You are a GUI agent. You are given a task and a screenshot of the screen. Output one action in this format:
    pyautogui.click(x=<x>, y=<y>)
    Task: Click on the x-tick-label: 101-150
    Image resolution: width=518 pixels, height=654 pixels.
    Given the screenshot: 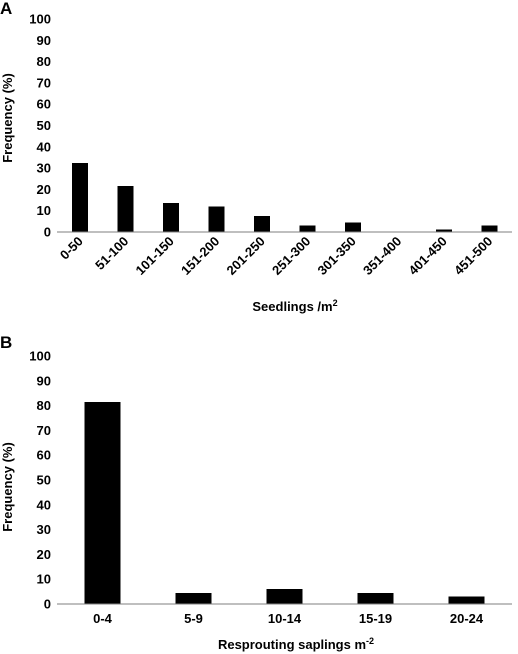 What is the action you would take?
    pyautogui.click(x=155, y=256)
    